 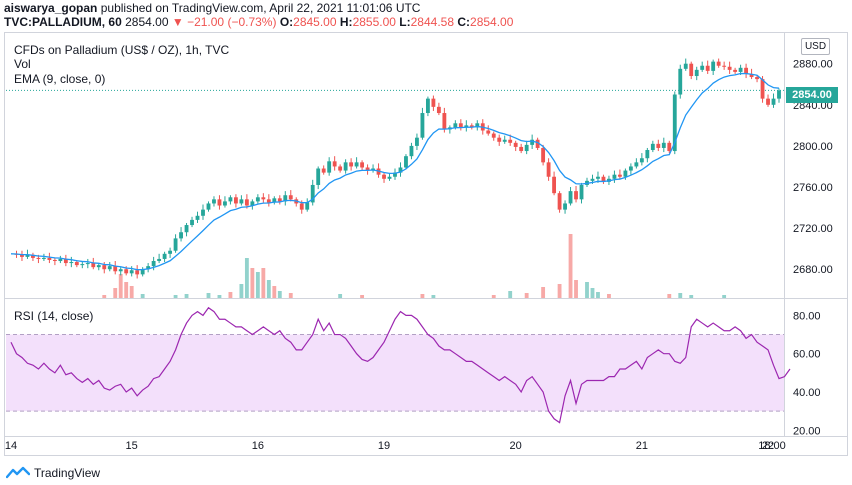 What do you see at coordinates (384, 446) in the screenshot?
I see `time-tick-label: 19` at bounding box center [384, 446].